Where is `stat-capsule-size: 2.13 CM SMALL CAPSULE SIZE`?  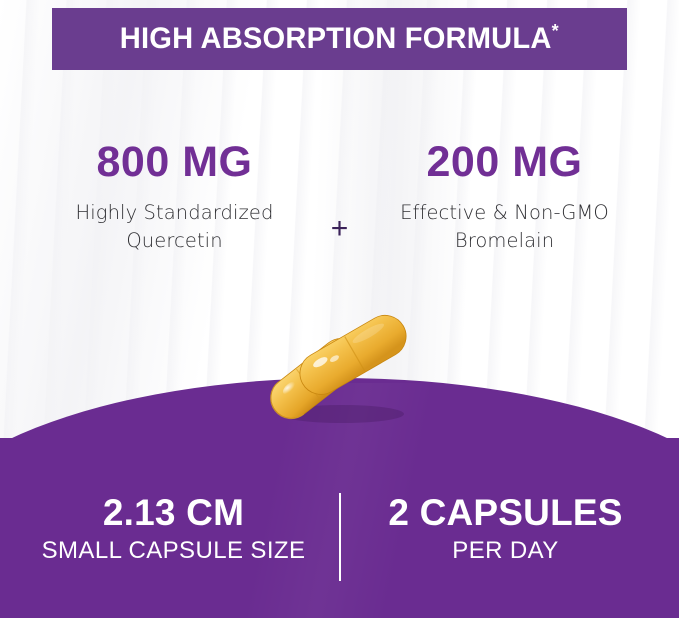 stat-capsule-size: 2.13 CM SMALL CAPSULE SIZE is located at coordinates (174, 529).